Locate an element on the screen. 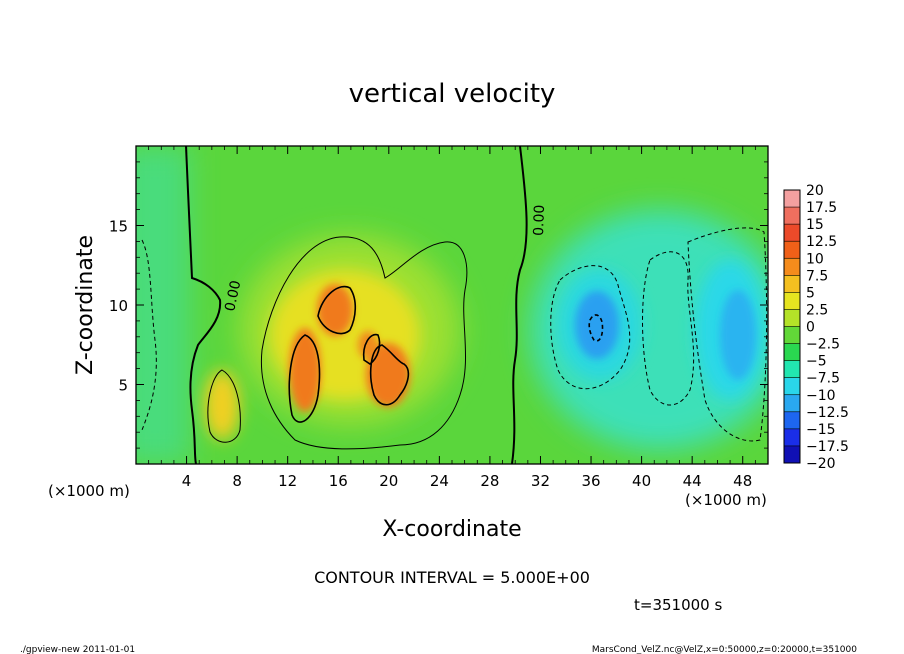 The height and width of the screenshot is (654, 904). x-unit-right: (×1000 m) is located at coordinates (726, 500).